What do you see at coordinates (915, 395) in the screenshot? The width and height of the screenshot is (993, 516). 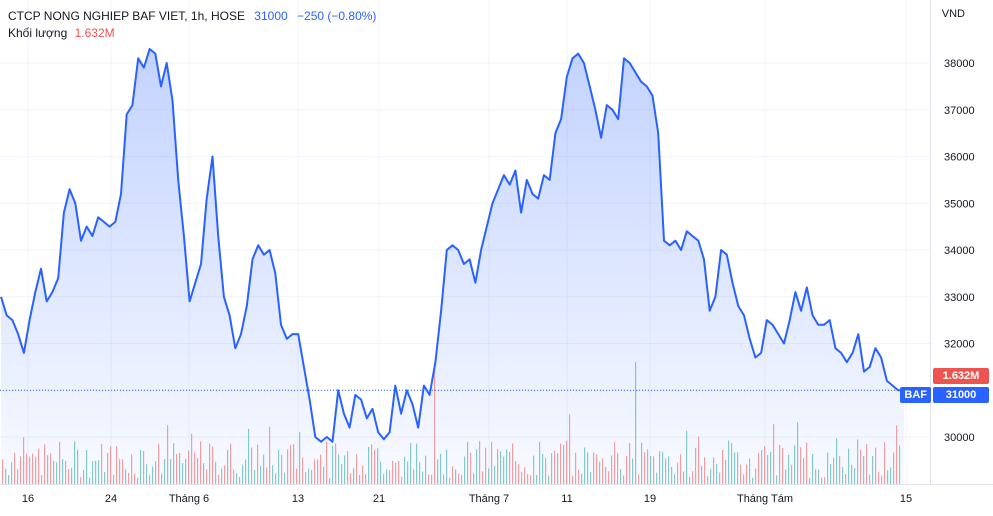 I see `symbol-tag: BAF` at bounding box center [915, 395].